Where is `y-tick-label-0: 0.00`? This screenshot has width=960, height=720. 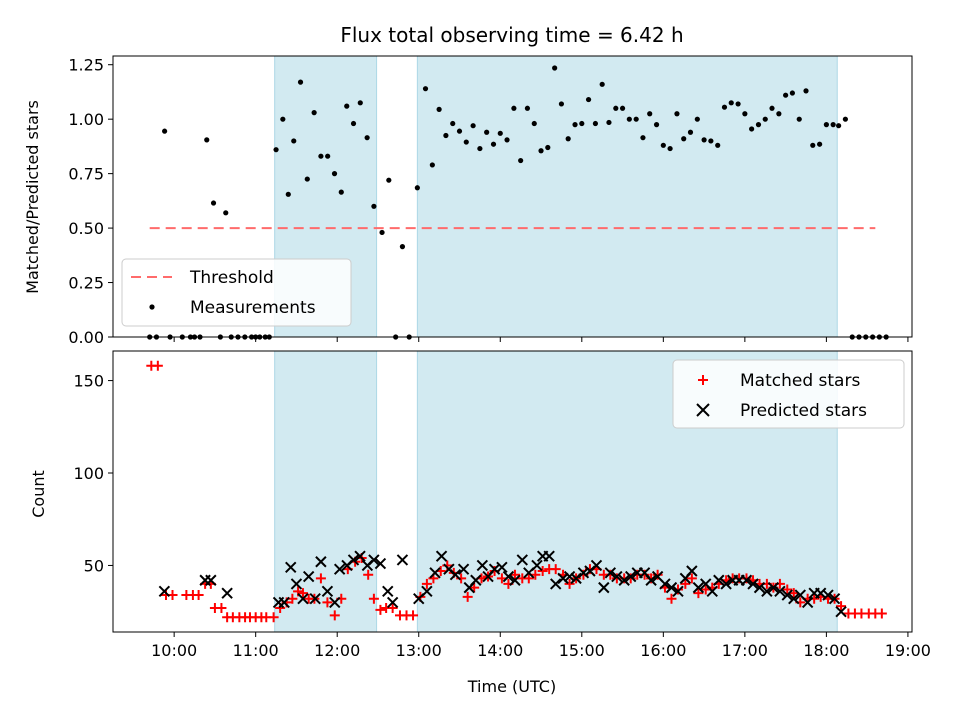
y-tick-label-0: 0.00 is located at coordinates (86, 337).